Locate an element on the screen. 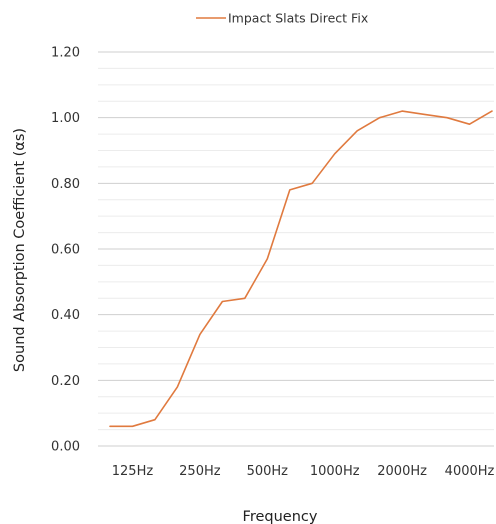 The height and width of the screenshot is (524, 496). x-axis-ticks: 125Hz 250Hz 500Hz 1000Hz 2000Hz 4000Hz is located at coordinates (303, 471).